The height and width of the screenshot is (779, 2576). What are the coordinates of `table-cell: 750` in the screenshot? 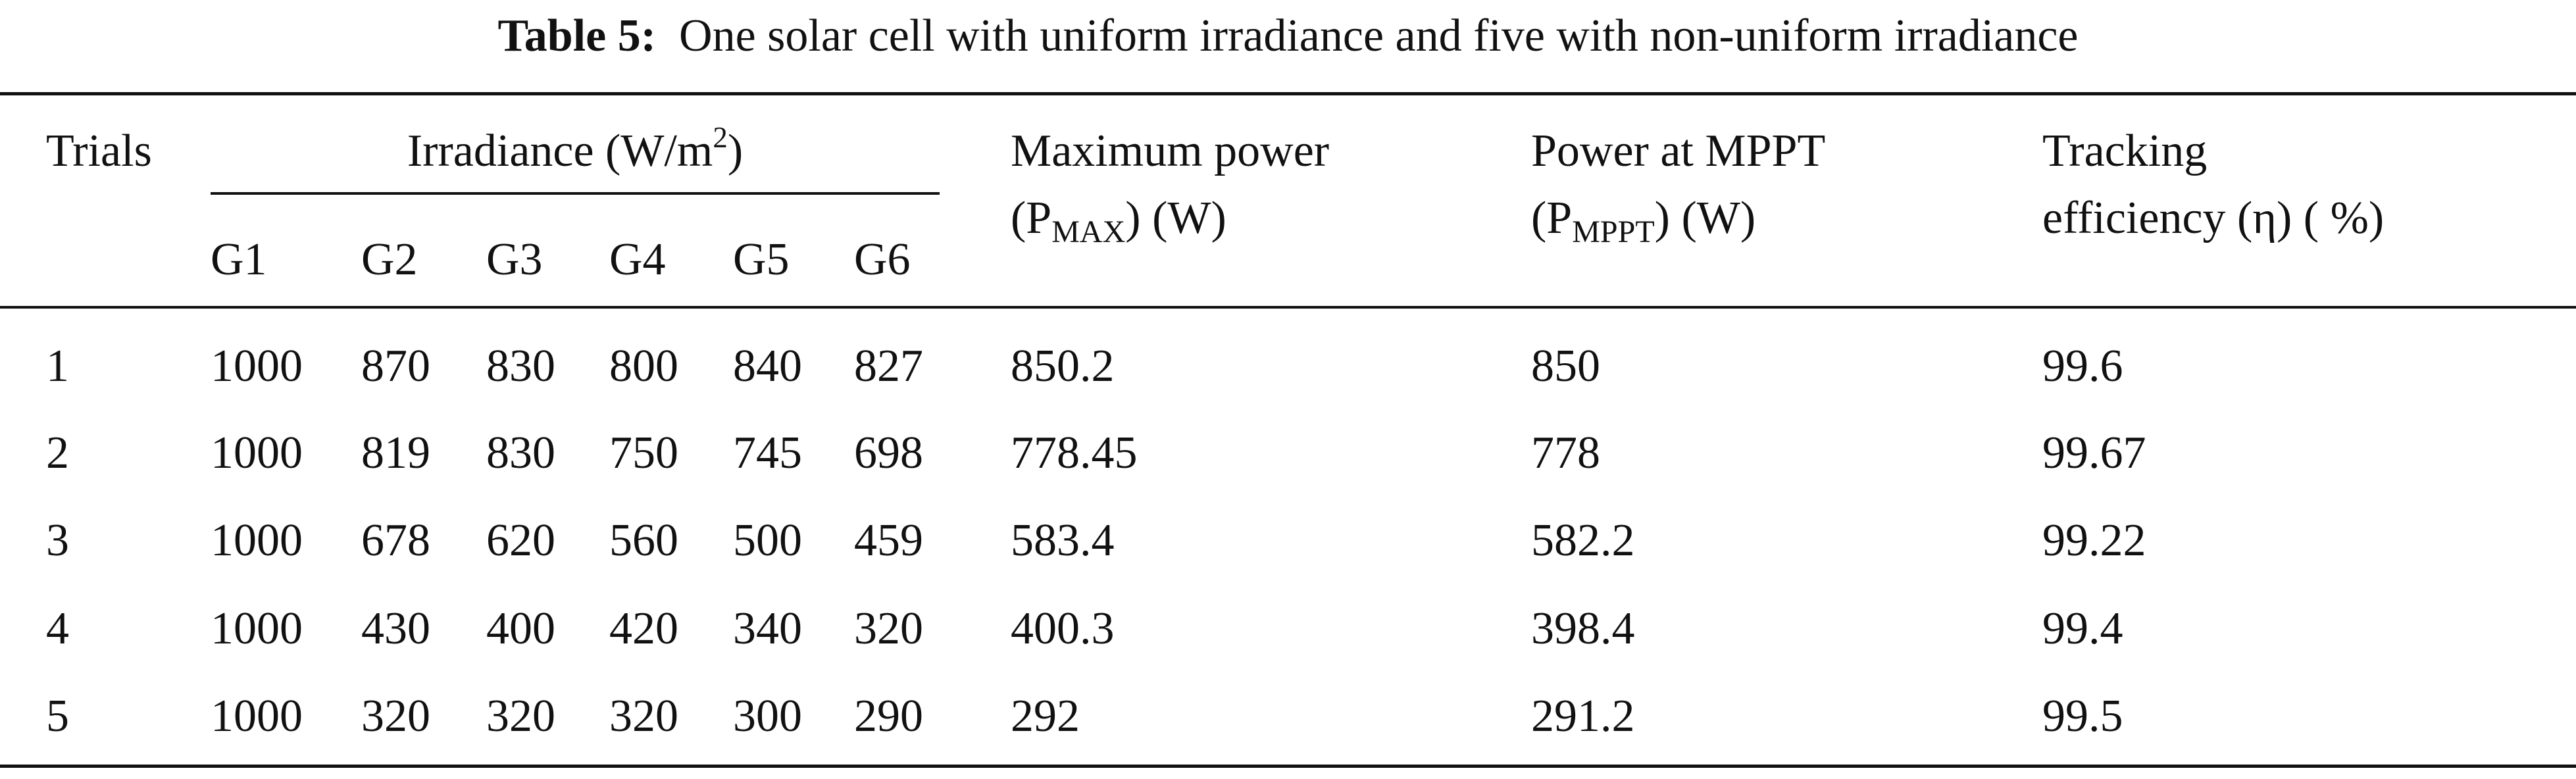 It's located at (643, 453).